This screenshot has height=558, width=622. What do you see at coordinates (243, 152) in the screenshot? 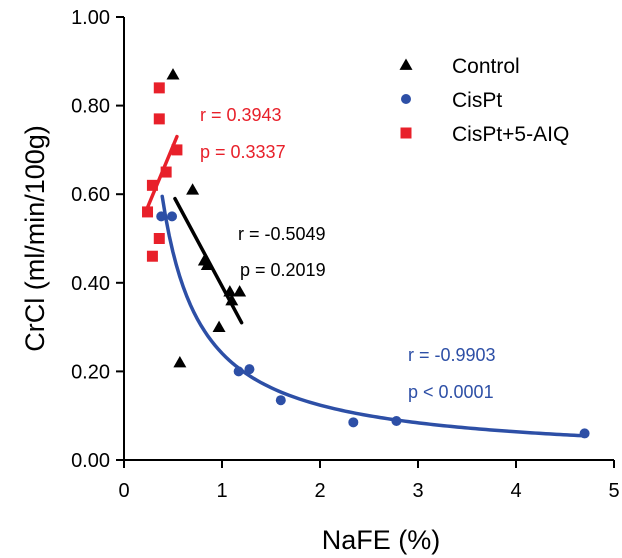
I see `p-value-label: p = 0.3337` at bounding box center [243, 152].